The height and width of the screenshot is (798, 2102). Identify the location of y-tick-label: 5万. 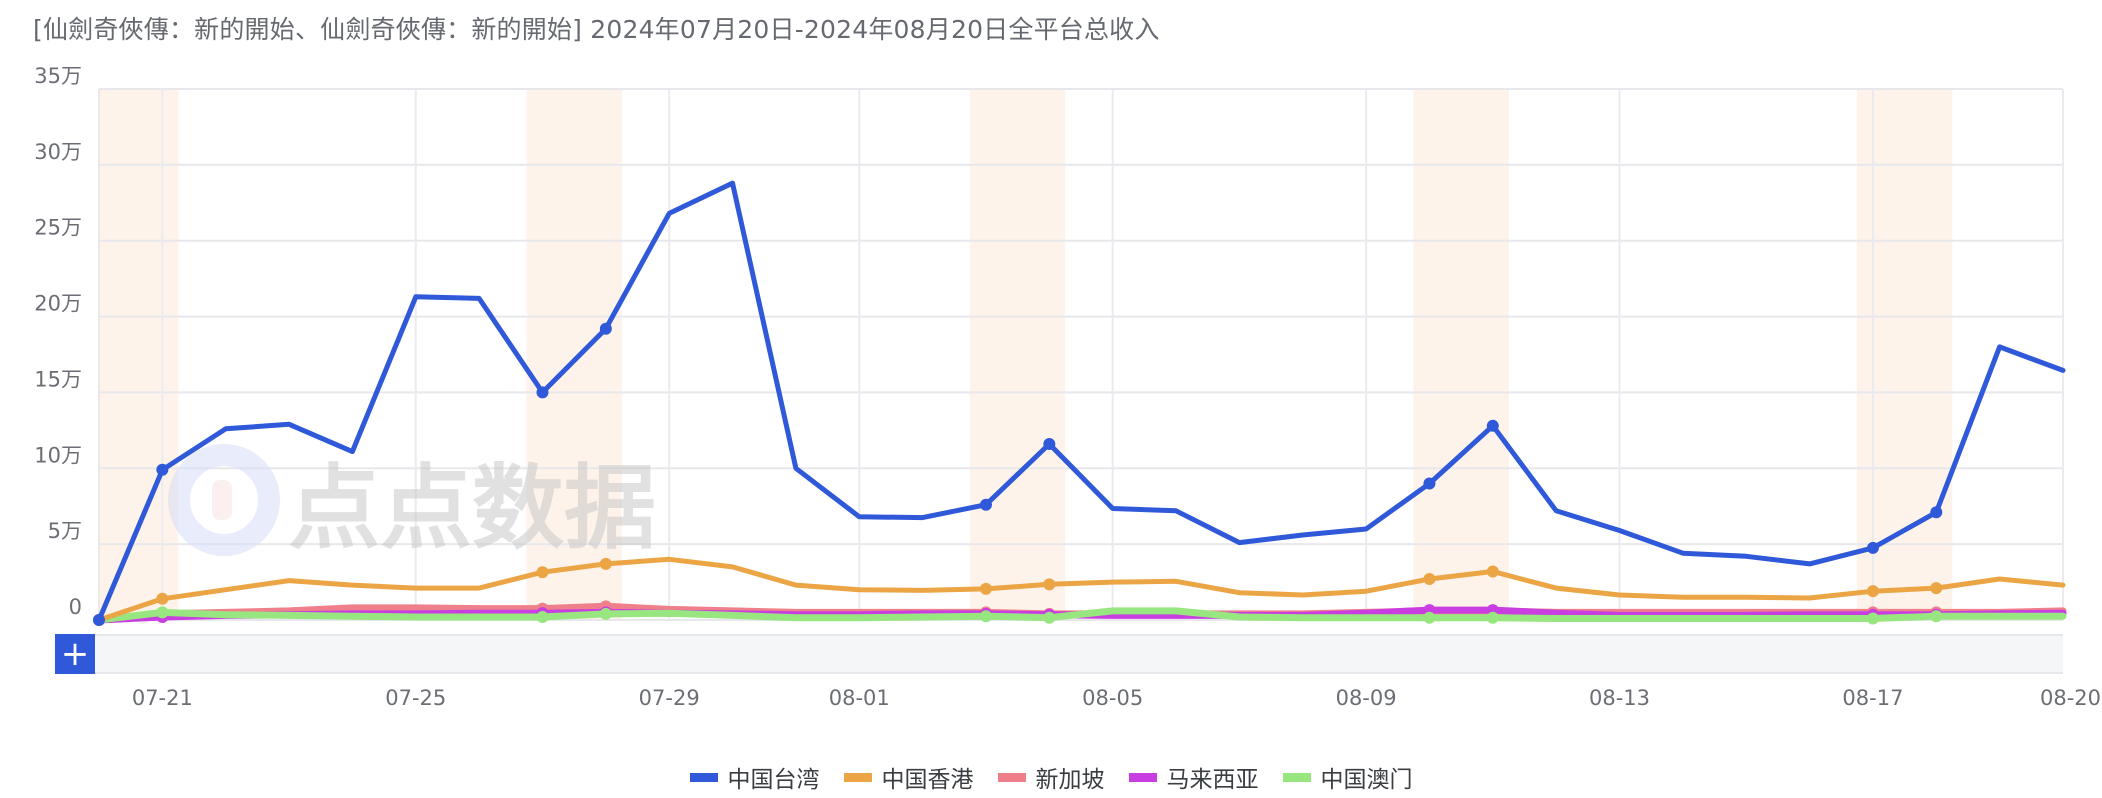
(65, 531).